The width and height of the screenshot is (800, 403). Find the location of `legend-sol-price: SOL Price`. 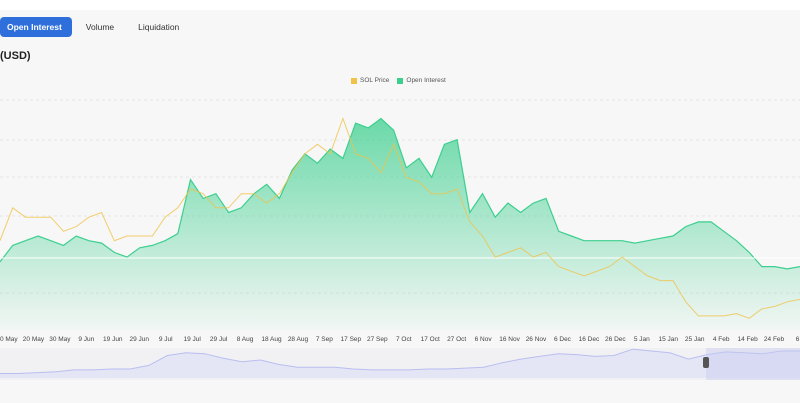

legend-sol-price: SOL Price is located at coordinates (370, 80).